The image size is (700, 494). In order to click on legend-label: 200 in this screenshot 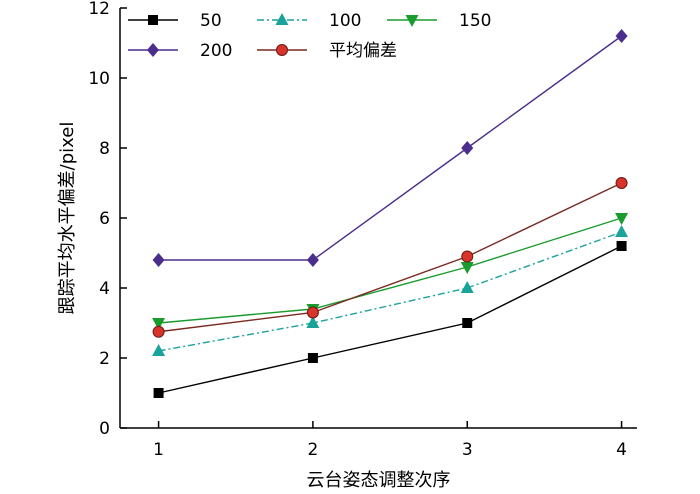, I will do `click(216, 51)`.